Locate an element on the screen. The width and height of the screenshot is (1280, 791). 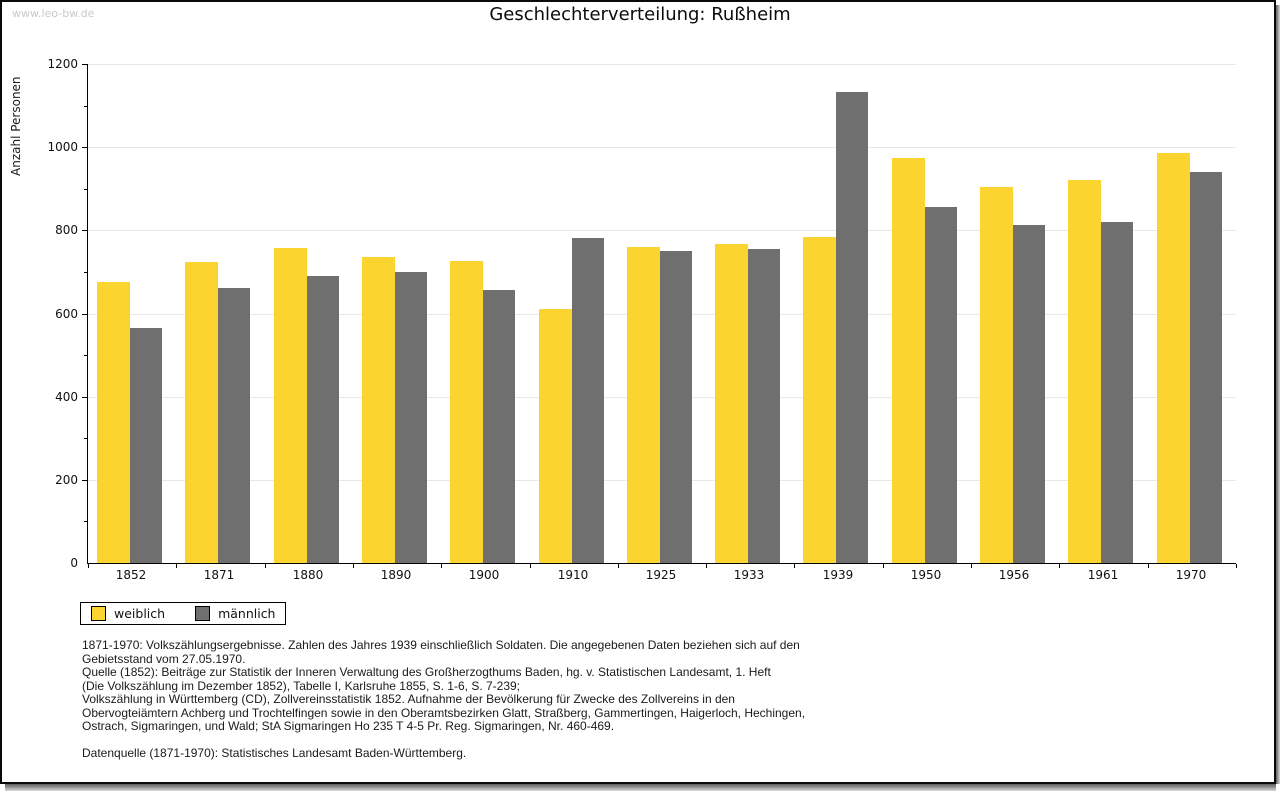
x-tick-label-1890: 1890 is located at coordinates (396, 575).